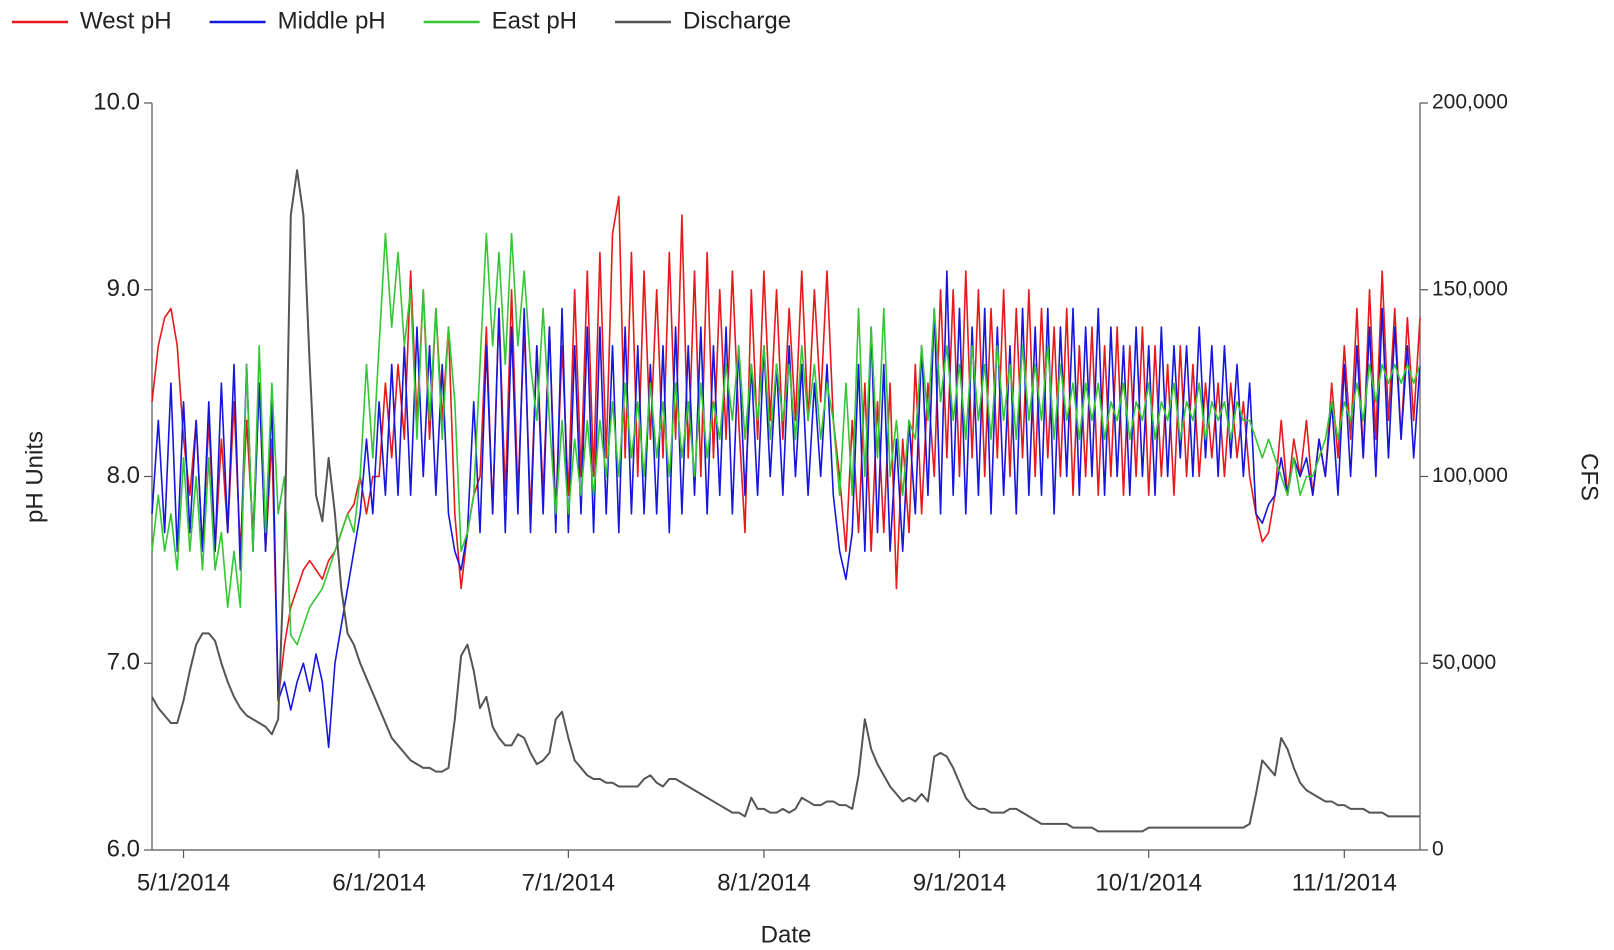  Describe the element at coordinates (1148, 882) in the screenshot. I see `x-tick-label: 10/1/2014` at that location.